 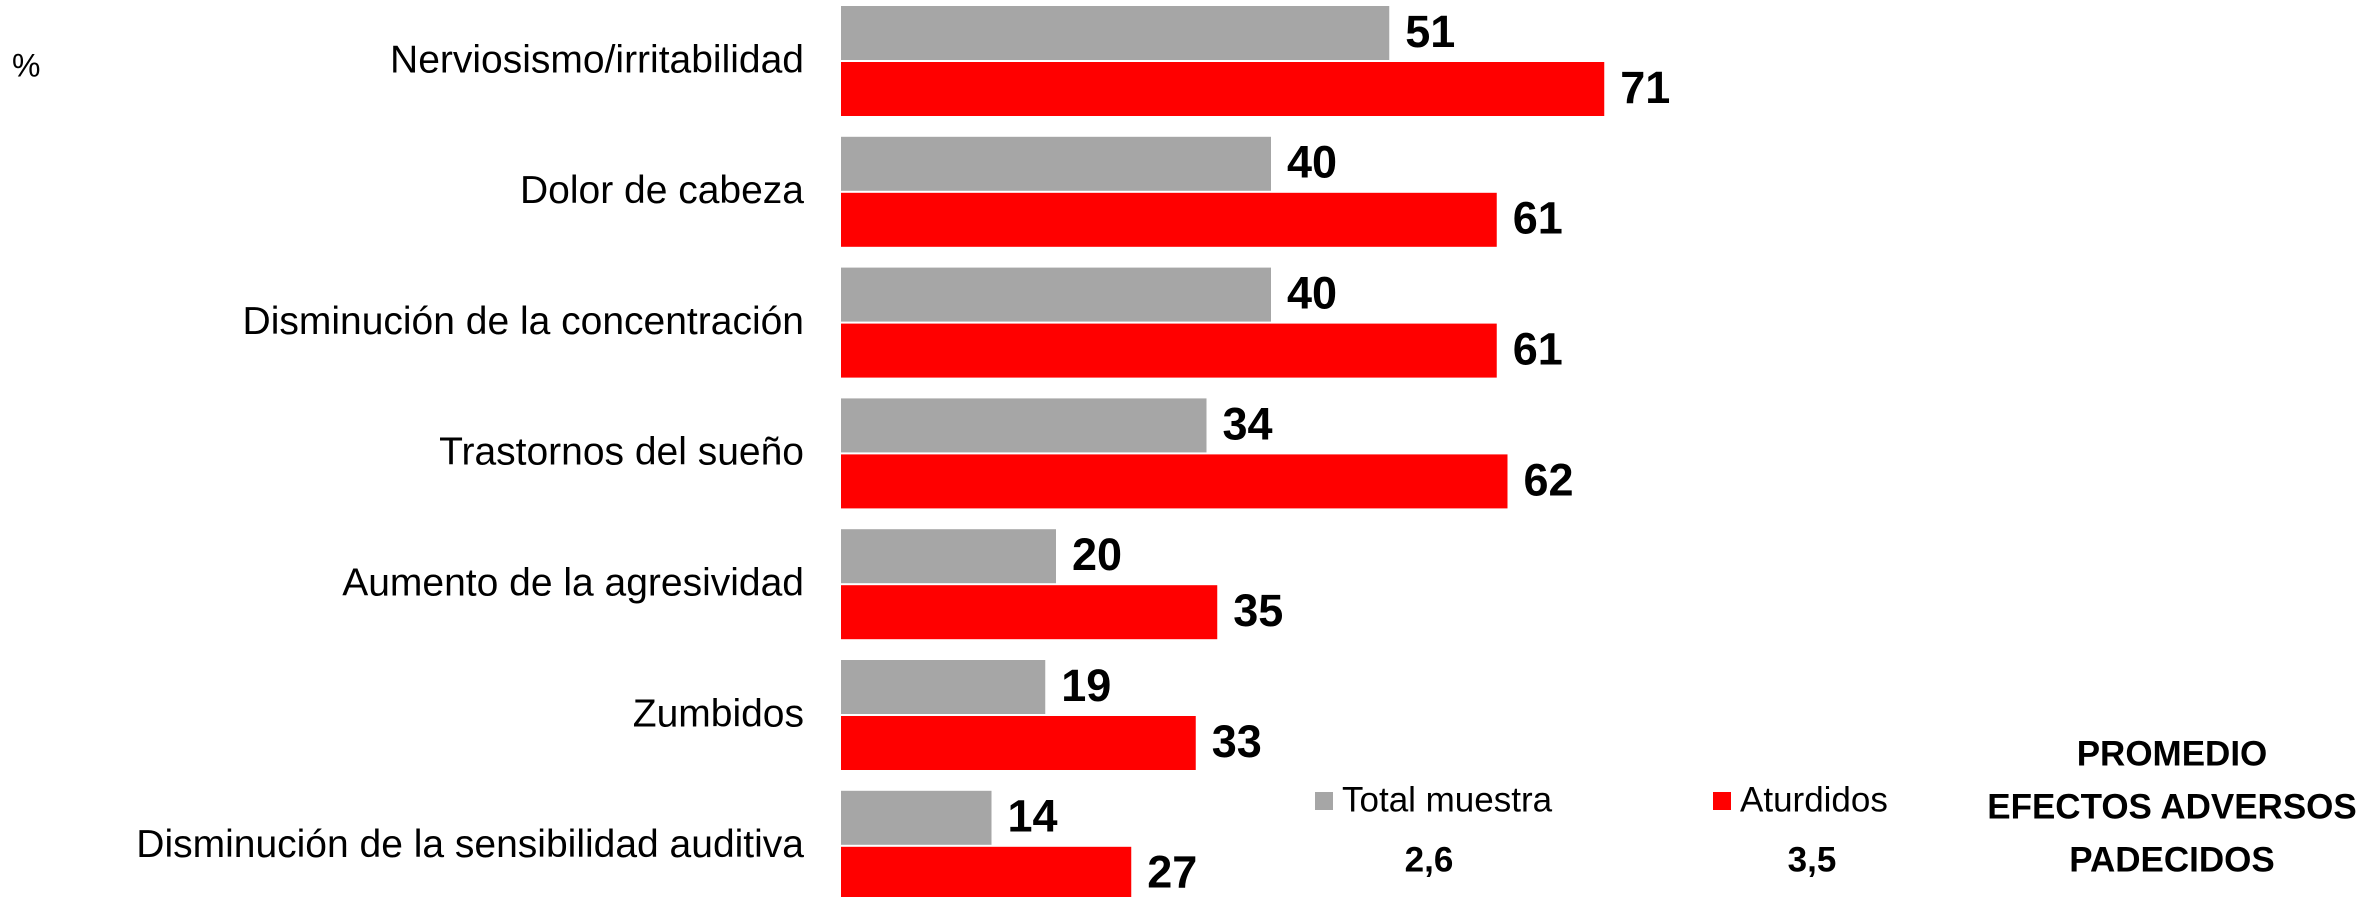 What do you see at coordinates (1549, 479) in the screenshot?
I see `value-label: 62` at bounding box center [1549, 479].